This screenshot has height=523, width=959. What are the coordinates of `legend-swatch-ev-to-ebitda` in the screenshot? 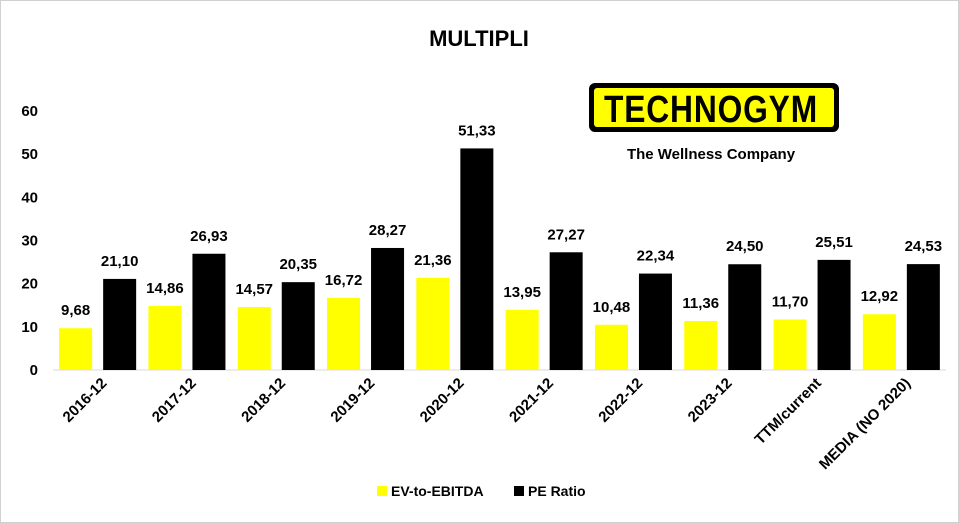 It's located at (382, 491).